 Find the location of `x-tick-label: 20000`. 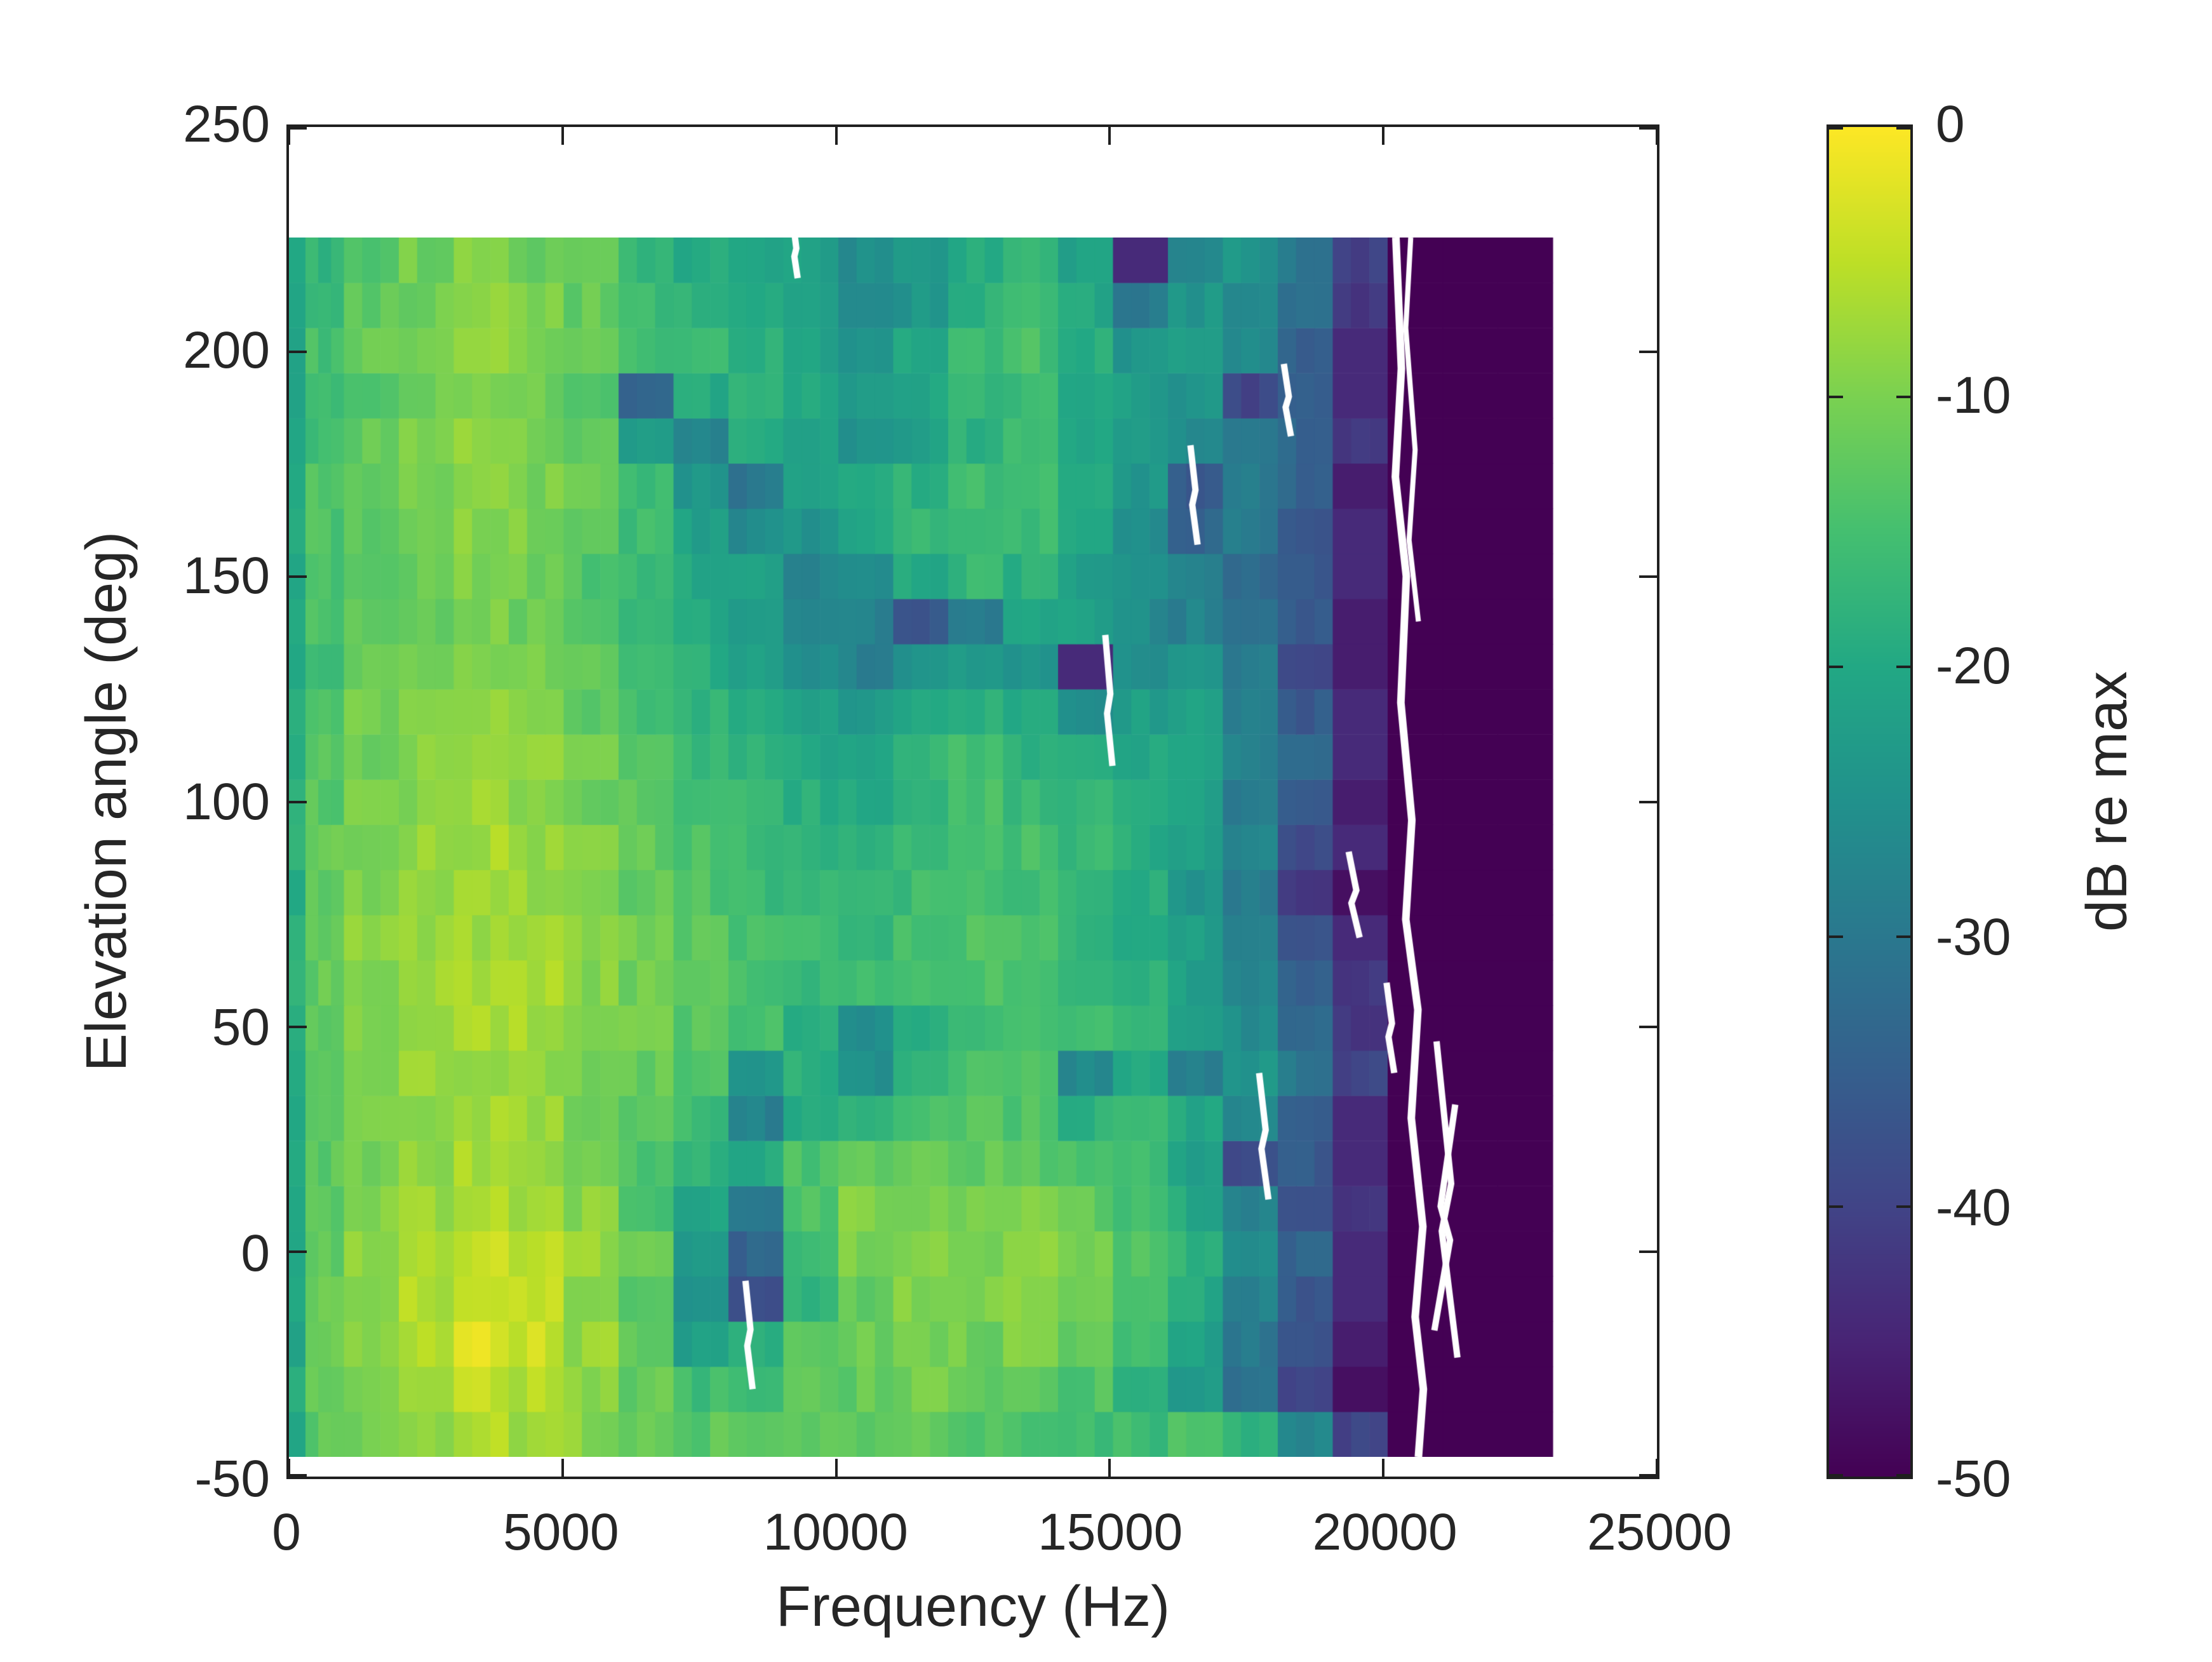

x-tick-label: 20000 is located at coordinates (1385, 1532).